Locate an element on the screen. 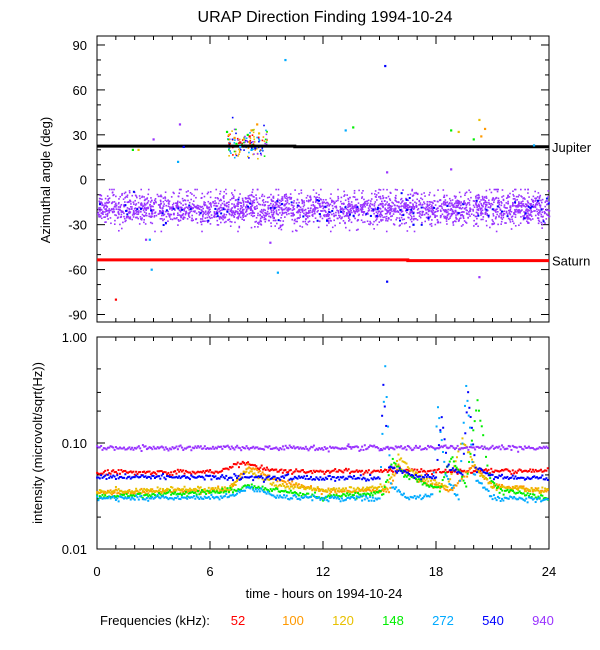 Image resolution: width=600 pixels, height=650 pixels. data-point is located at coordinates (458, 132).